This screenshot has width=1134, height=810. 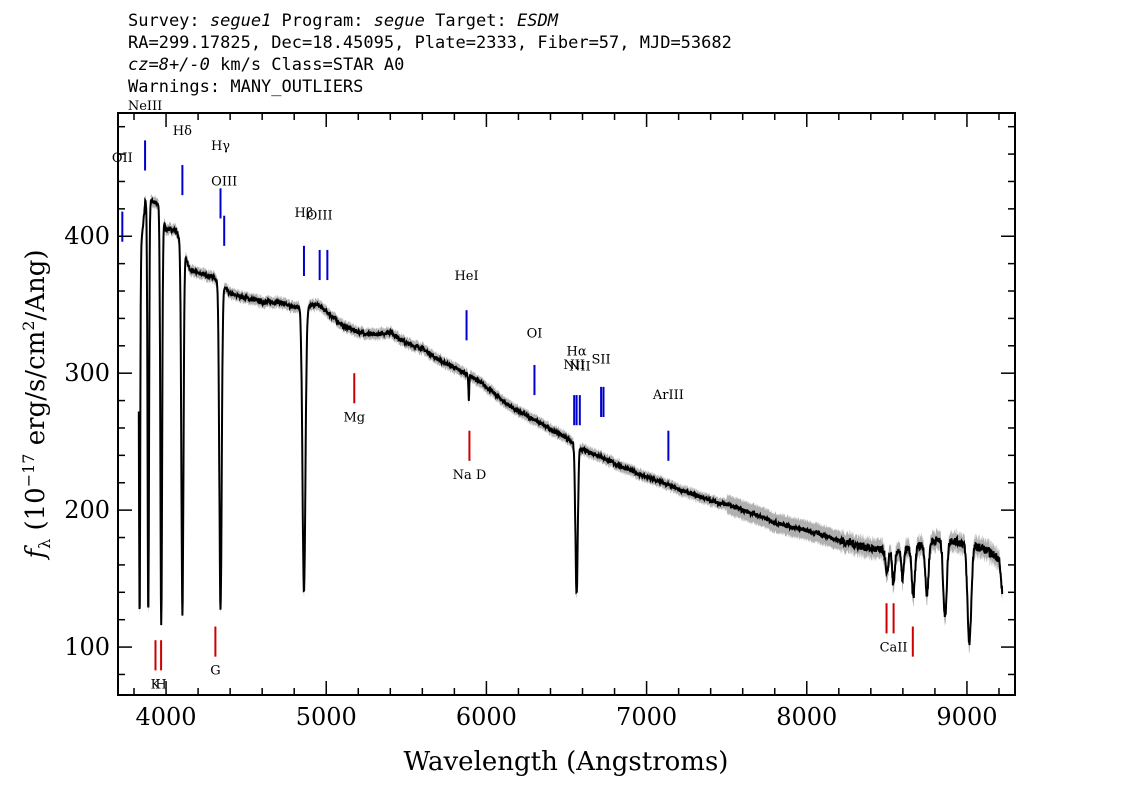 I want to click on y-tick-label: 400, so click(x=87, y=236).